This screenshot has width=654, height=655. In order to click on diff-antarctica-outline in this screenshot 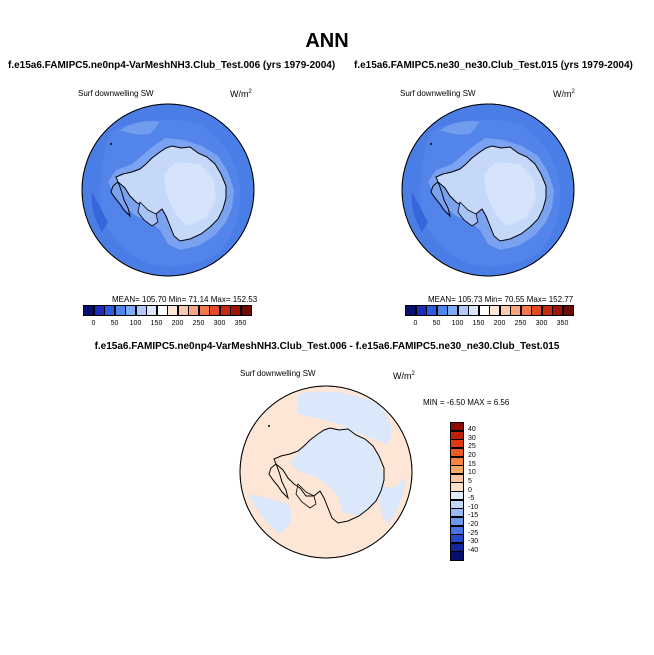, I will do `click(329, 475)`.